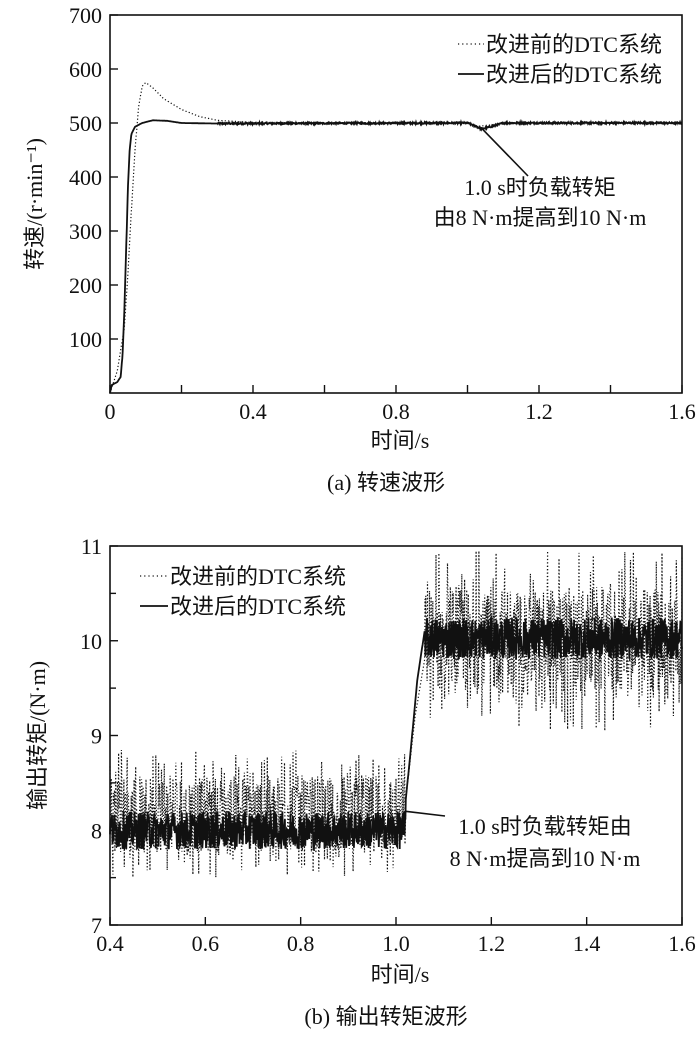  Describe the element at coordinates (396, 943) in the screenshot. I see `x-tick-label: 1.0` at that location.